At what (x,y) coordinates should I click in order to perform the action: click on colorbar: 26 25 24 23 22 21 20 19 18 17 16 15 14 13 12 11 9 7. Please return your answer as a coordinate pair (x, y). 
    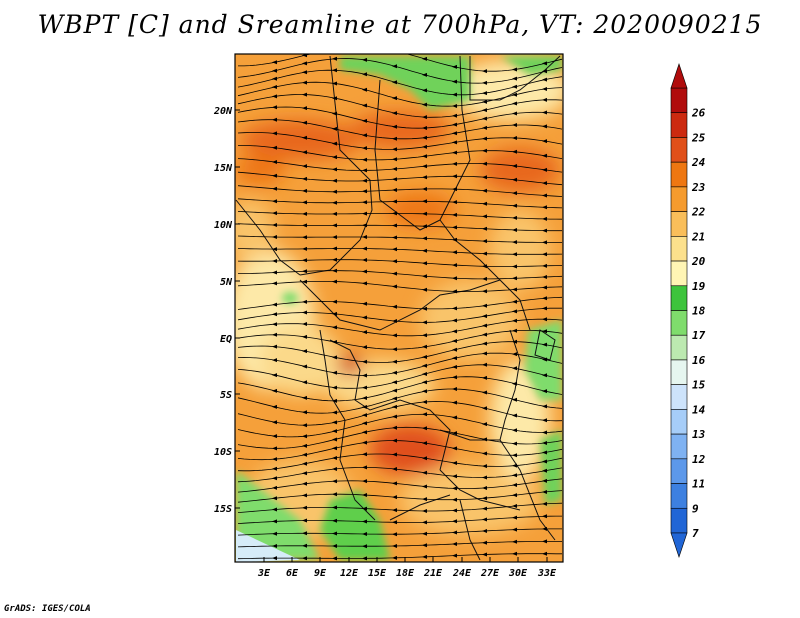
    Looking at the image, I should click on (688, 310).